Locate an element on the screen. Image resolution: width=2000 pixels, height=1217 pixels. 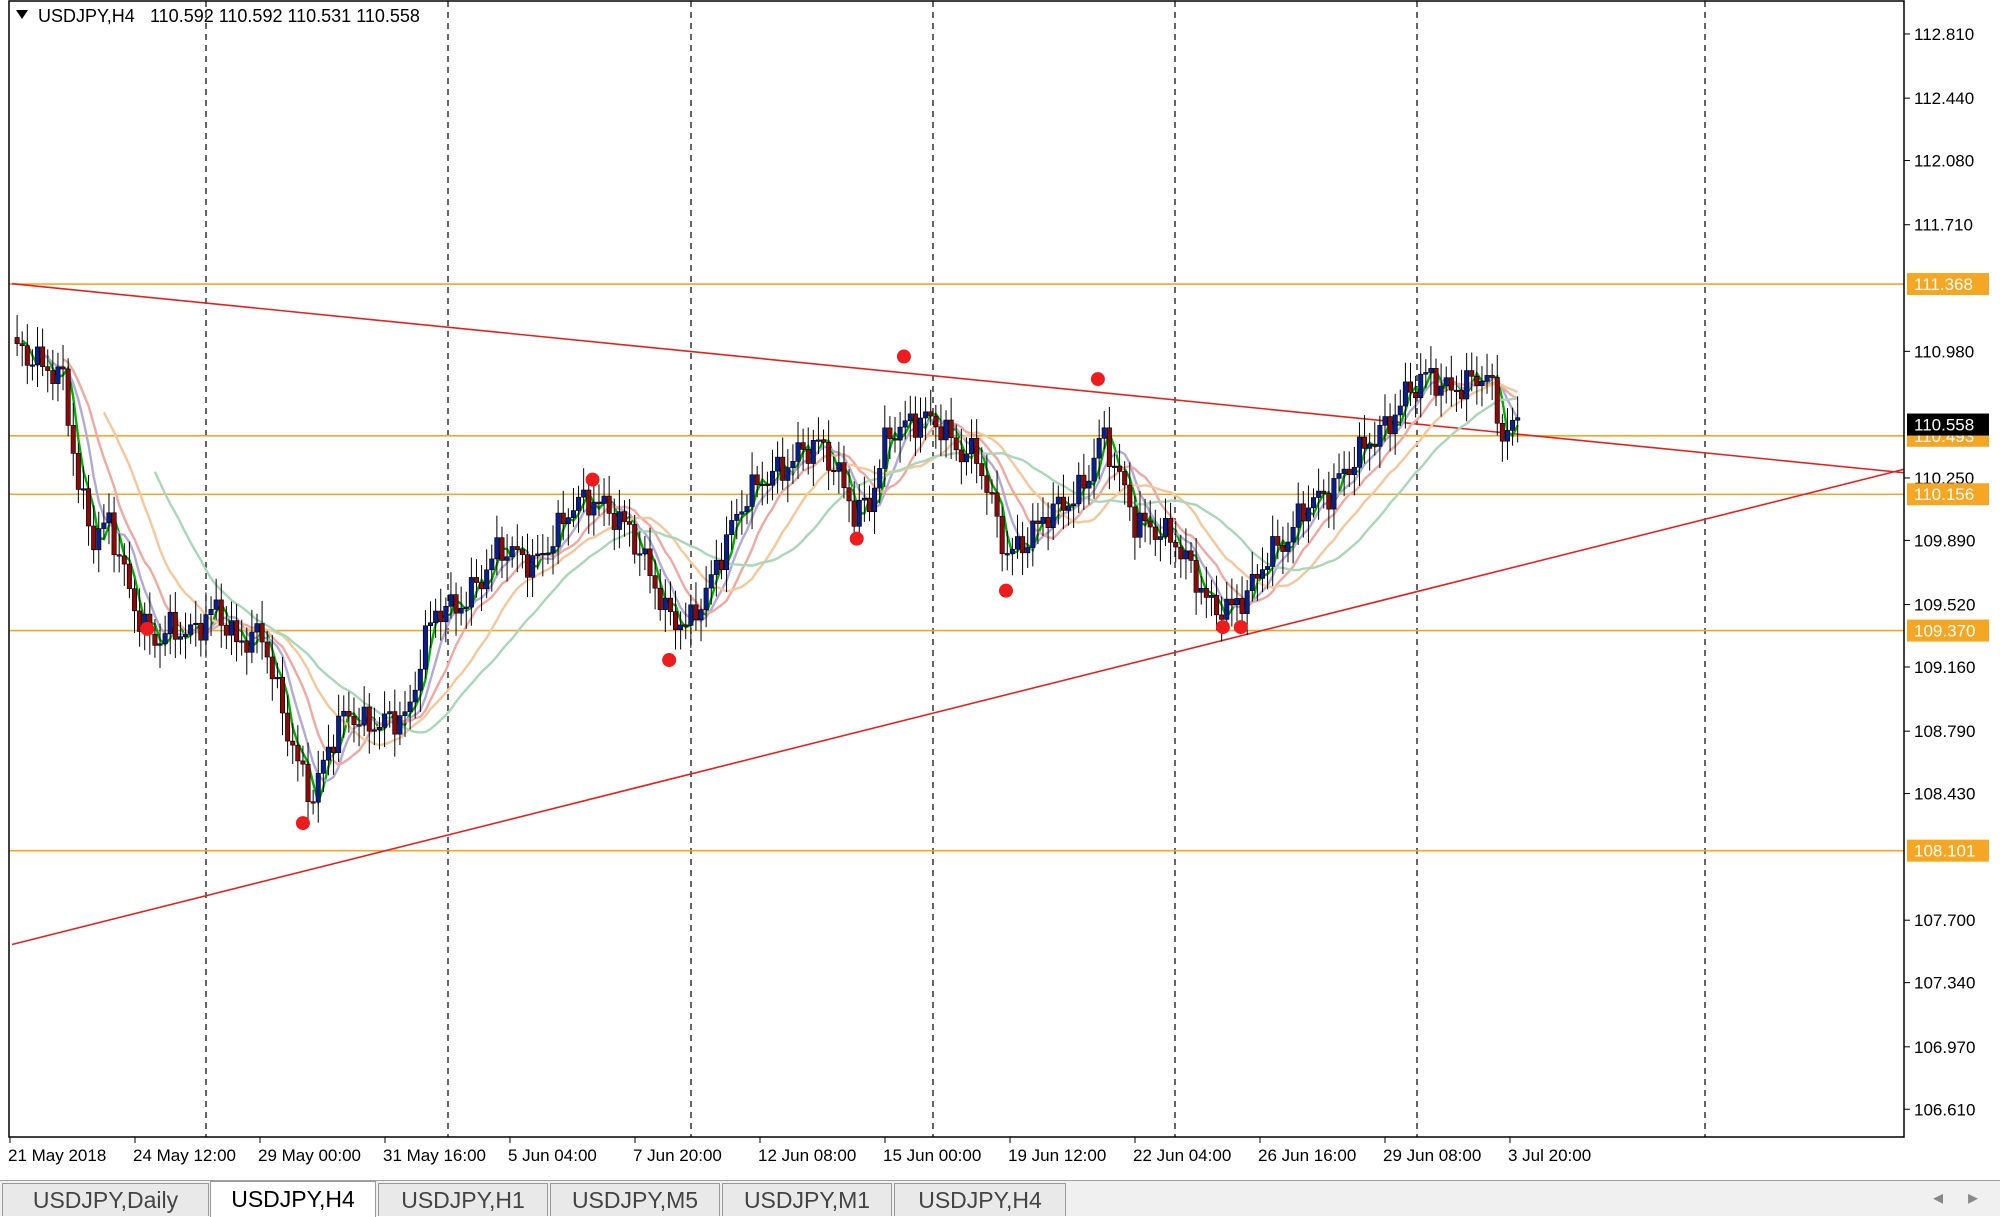
x-tick-label: 31 May 16:00 is located at coordinates (434, 1155).